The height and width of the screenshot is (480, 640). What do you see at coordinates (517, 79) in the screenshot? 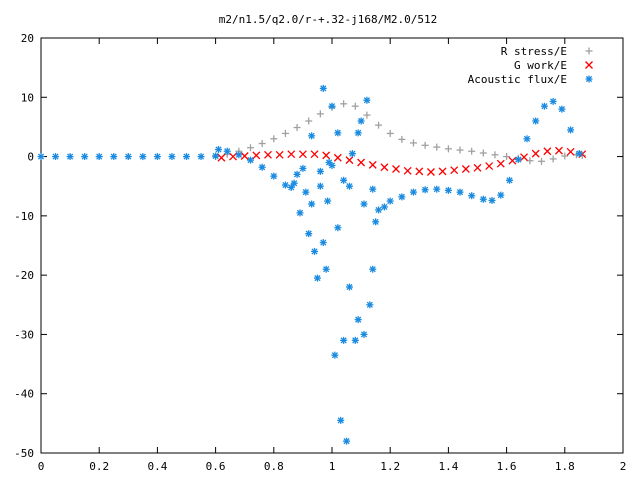
I see `legend-label: Acoustic flux/E` at bounding box center [517, 79].